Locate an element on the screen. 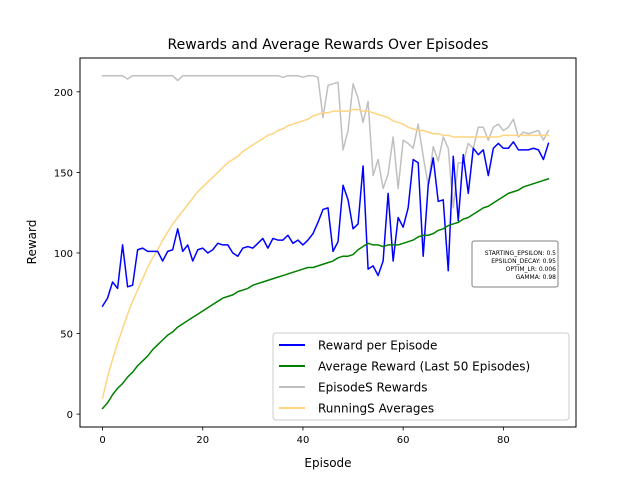 The image size is (640, 480). legend-label-2: EpisodeS Rewards is located at coordinates (373, 388).